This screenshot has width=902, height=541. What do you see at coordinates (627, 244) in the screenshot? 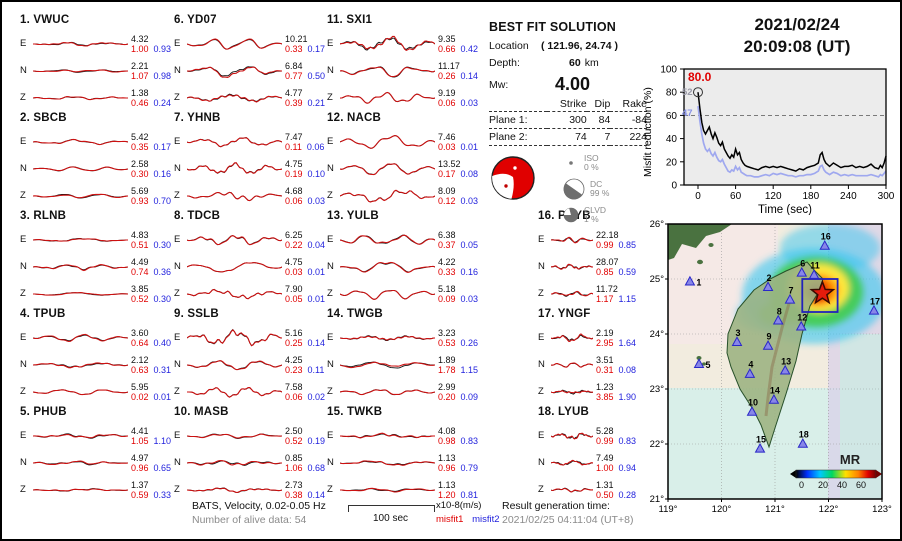
I see `misfit2-value: 0.85` at bounding box center [627, 244].